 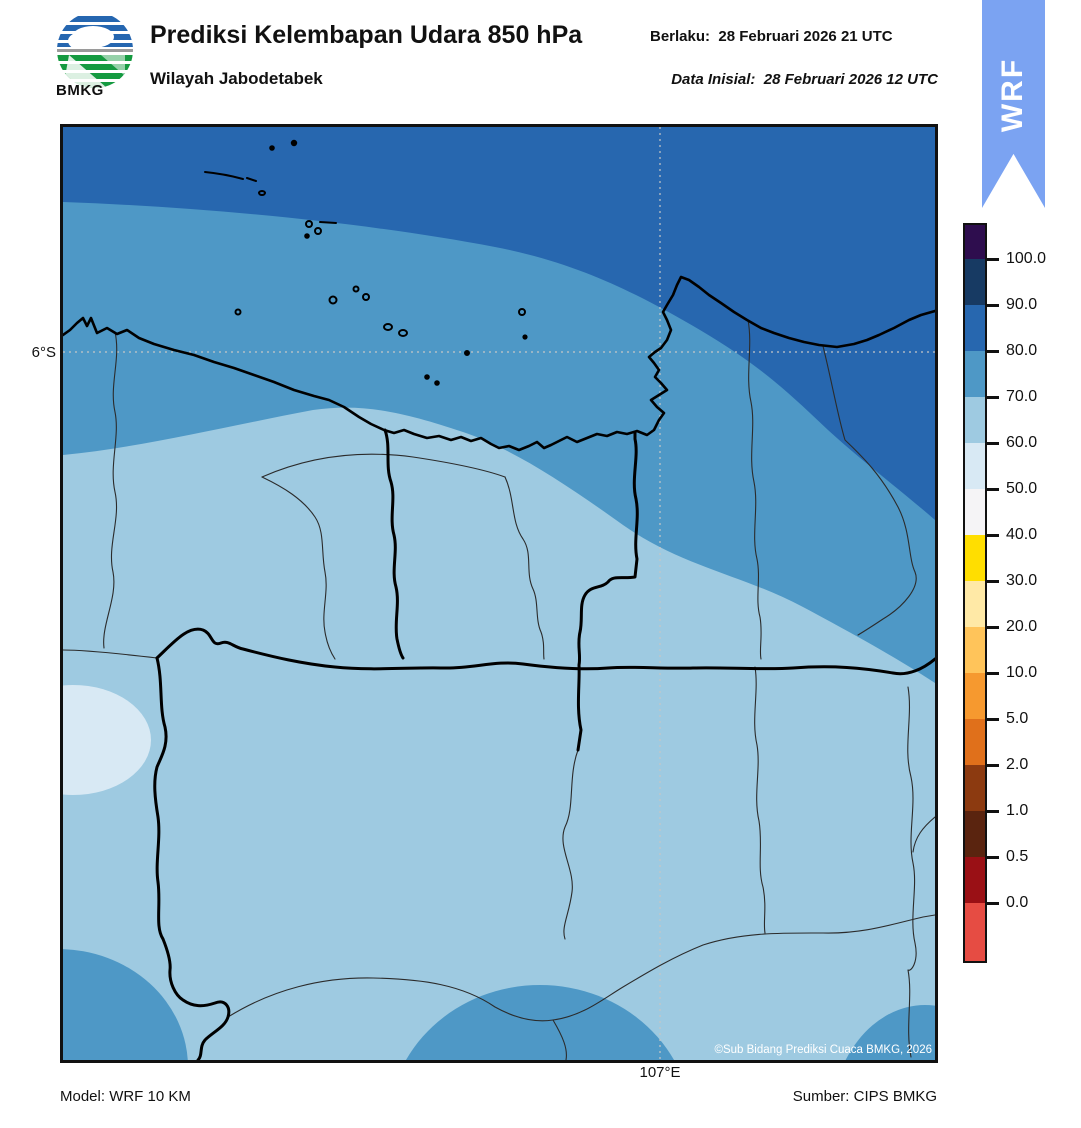 I want to click on colorbar-tick-label: 10.0, so click(x=1022, y=672).